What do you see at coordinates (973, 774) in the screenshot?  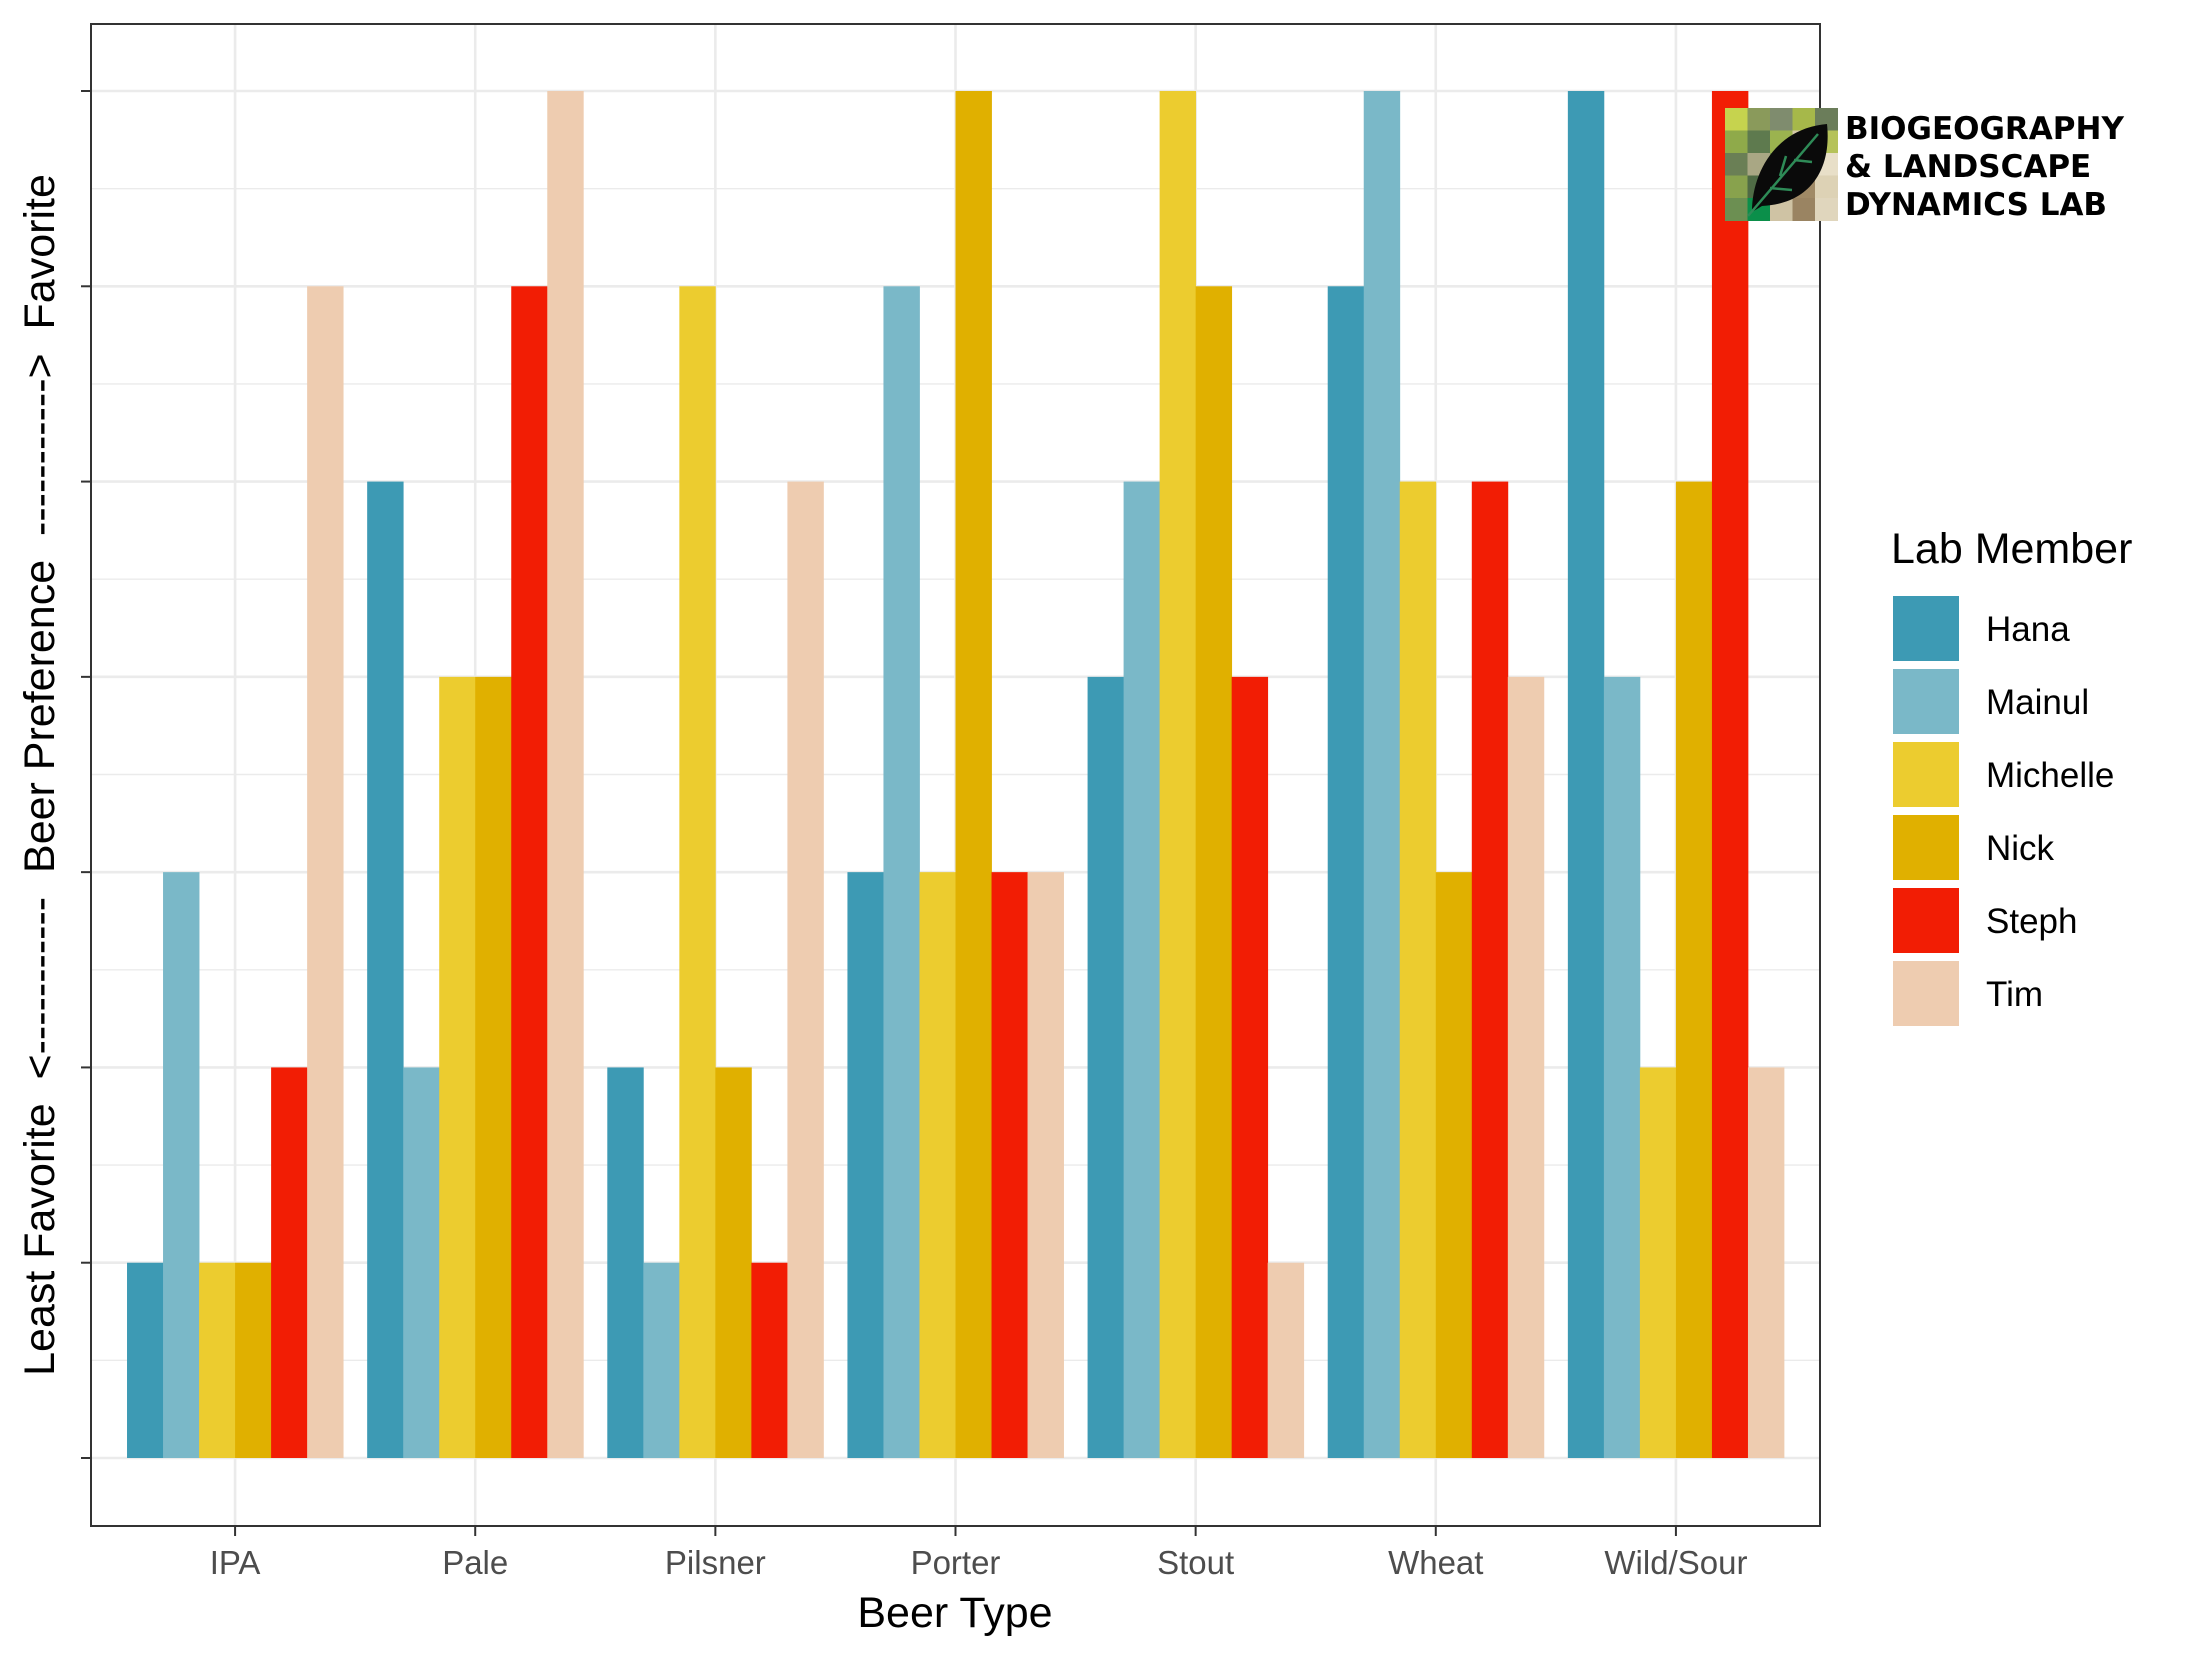 I see `bar-nick-porter` at bounding box center [973, 774].